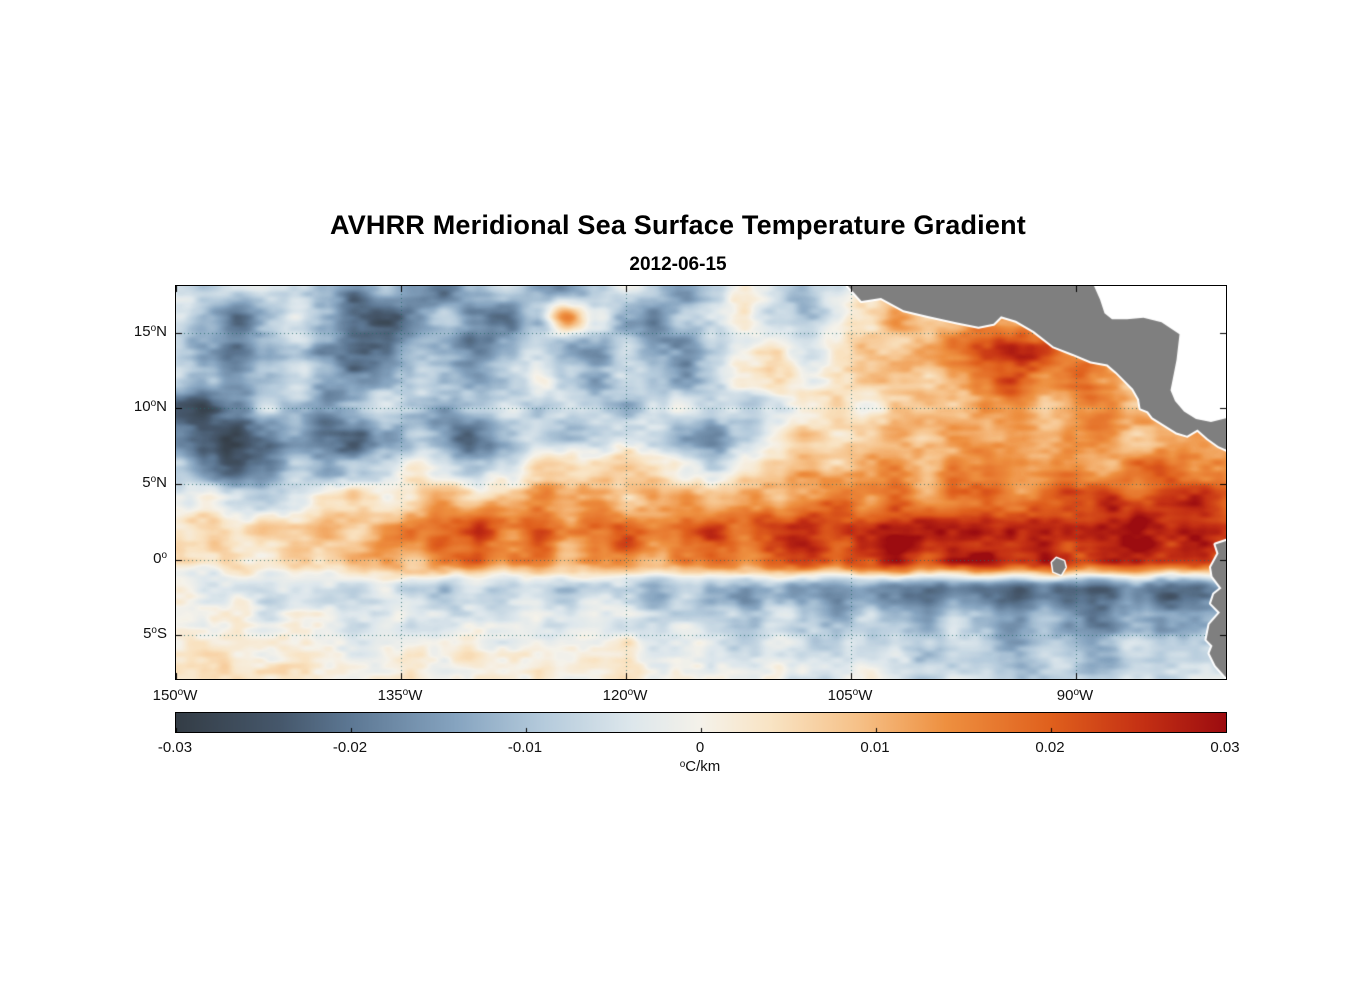 This screenshot has width=1356, height=1000. What do you see at coordinates (525, 747) in the screenshot?
I see `colorbar-tick-label: -0.01` at bounding box center [525, 747].